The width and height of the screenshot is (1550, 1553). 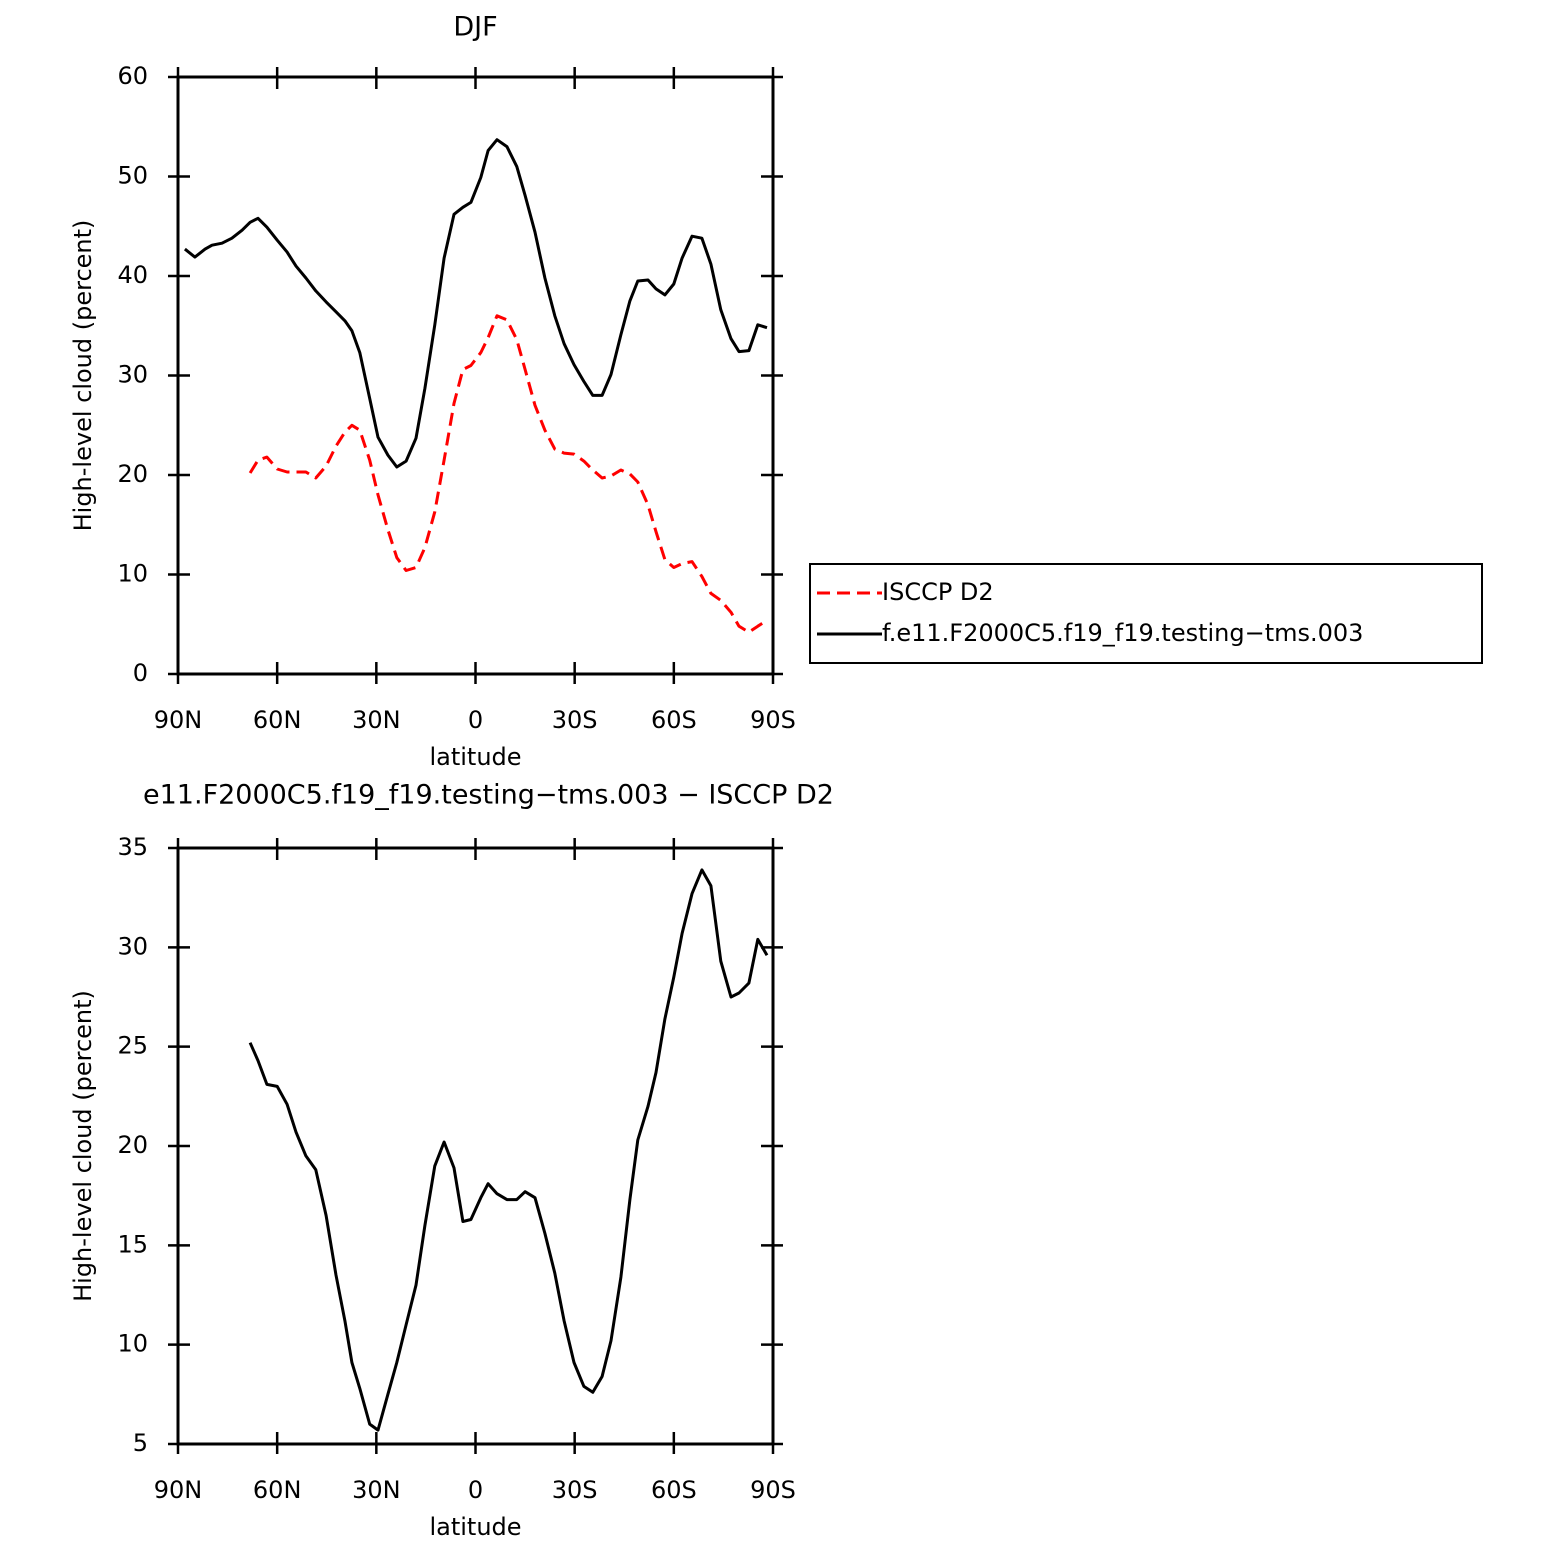 I want to click on chart-title: DJF, so click(x=475, y=27).